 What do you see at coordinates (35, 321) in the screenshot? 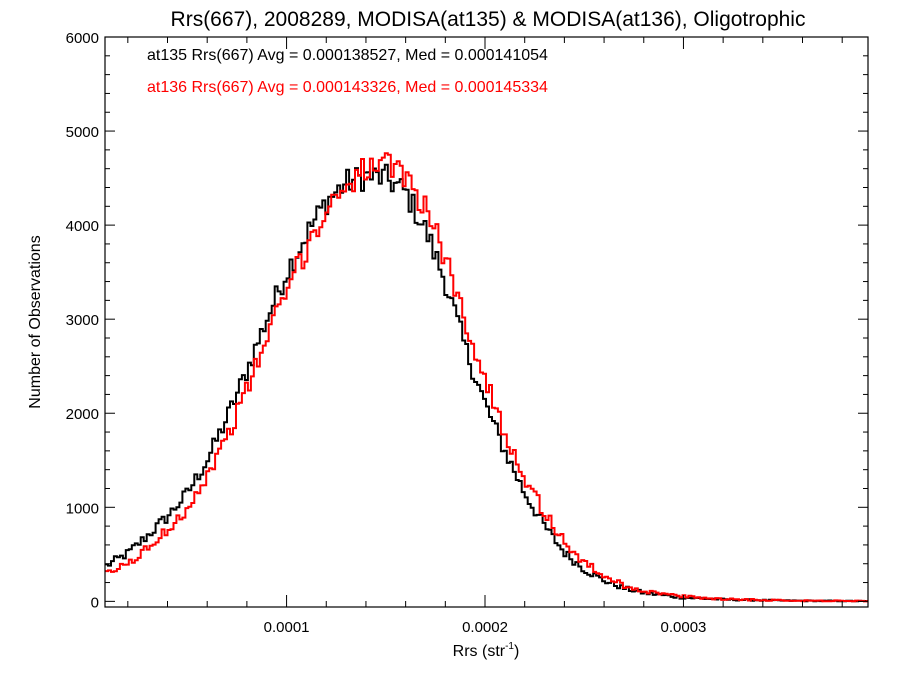
I see `y-axis-title: Number of Observations` at bounding box center [35, 321].